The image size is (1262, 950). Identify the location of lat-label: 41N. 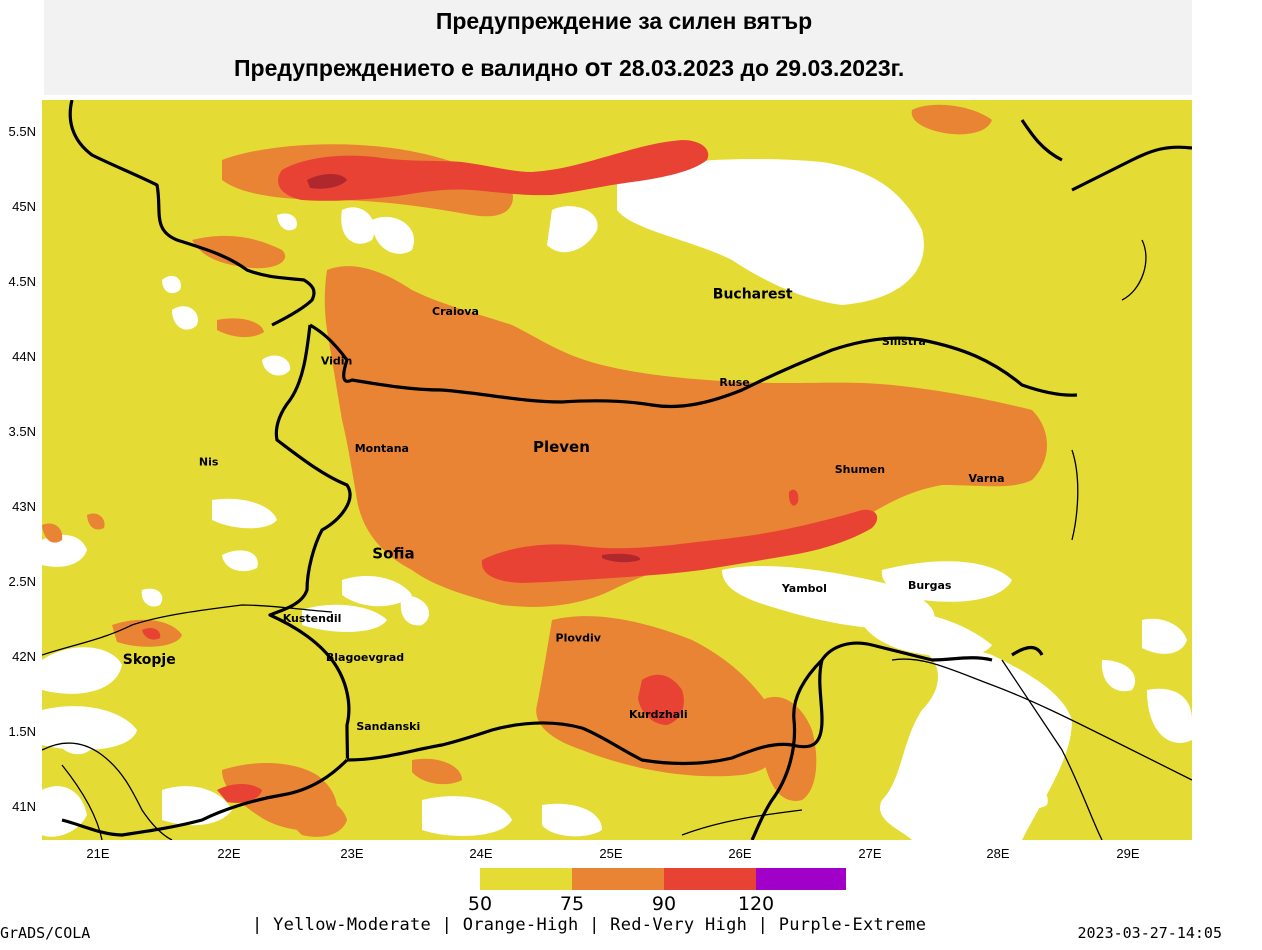
(24, 806).